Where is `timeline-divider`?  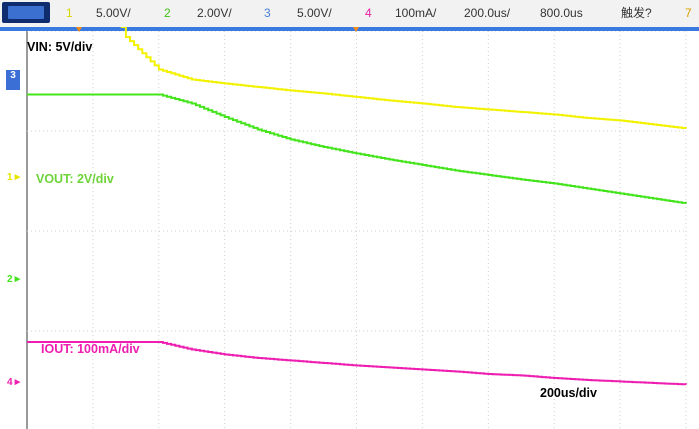
timeline-divider is located at coordinates (349, 29).